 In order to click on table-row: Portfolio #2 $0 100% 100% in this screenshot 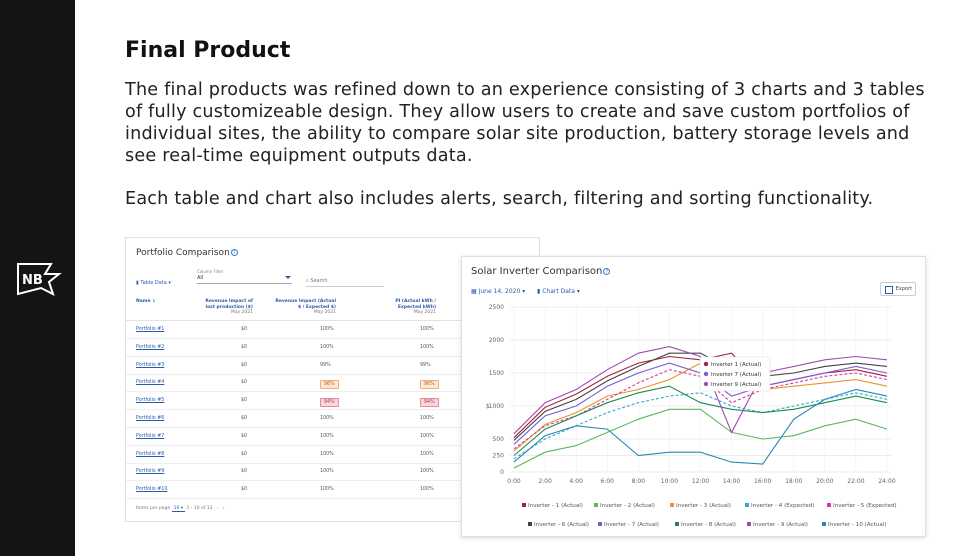, I will do `click(333, 348)`.